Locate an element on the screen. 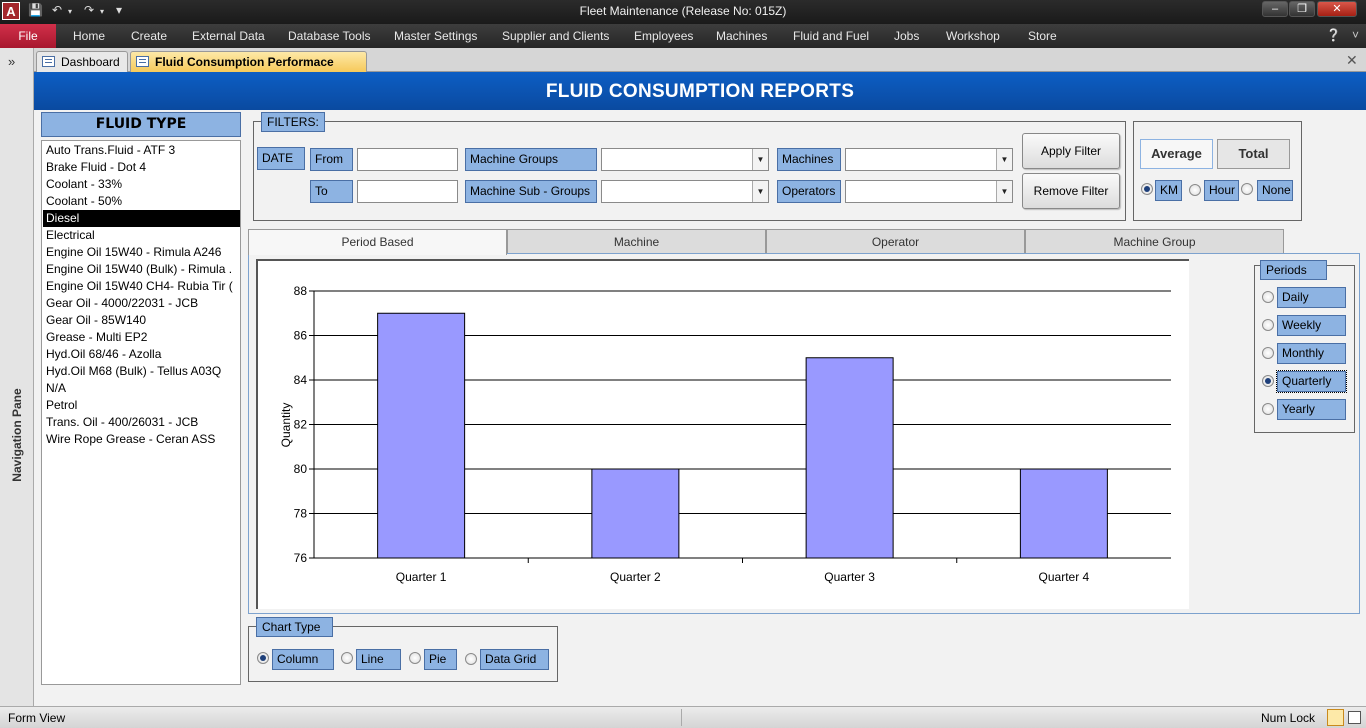 This screenshot has height=728, width=1366. fluid-type-header: FLUID TYPE is located at coordinates (141, 124).